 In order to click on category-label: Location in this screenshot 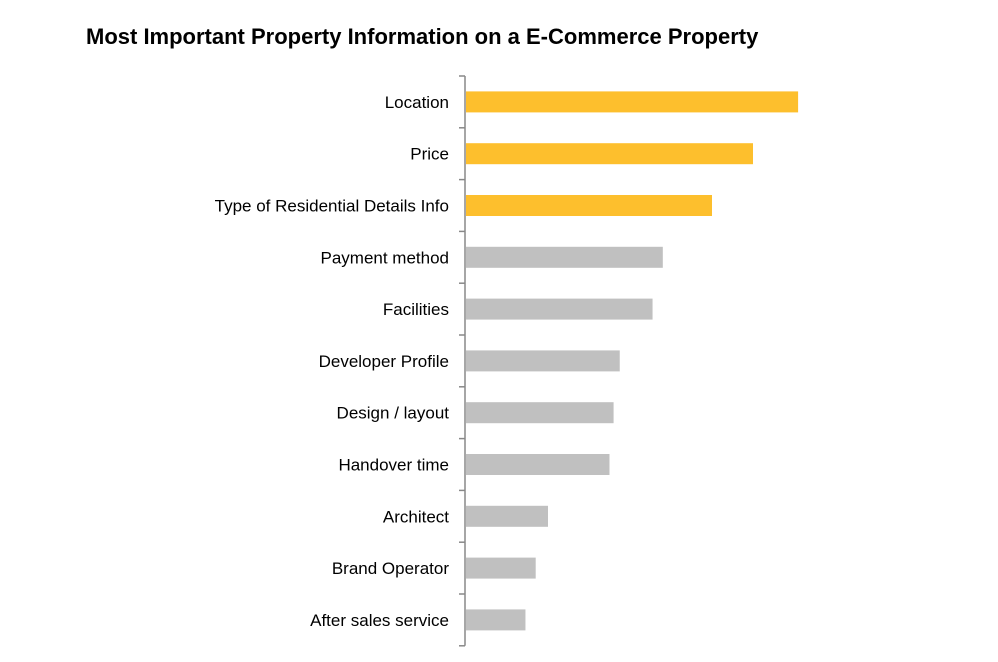, I will do `click(417, 102)`.